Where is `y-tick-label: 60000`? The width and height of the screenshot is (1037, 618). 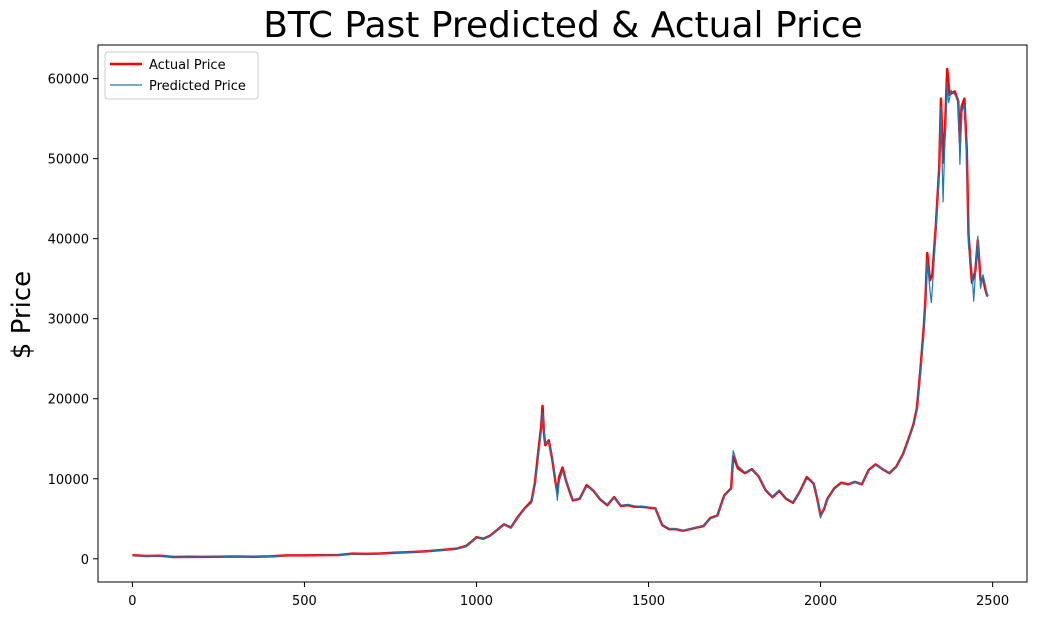 y-tick-label: 60000 is located at coordinates (68, 80).